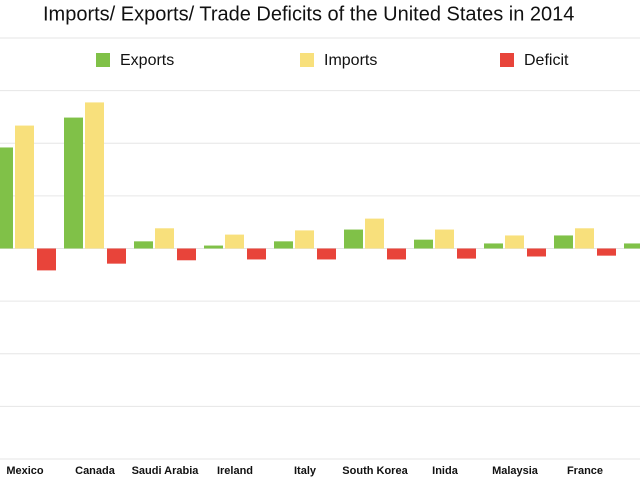 The height and width of the screenshot is (480, 640). I want to click on x-tick-label: Italy, so click(305, 471).